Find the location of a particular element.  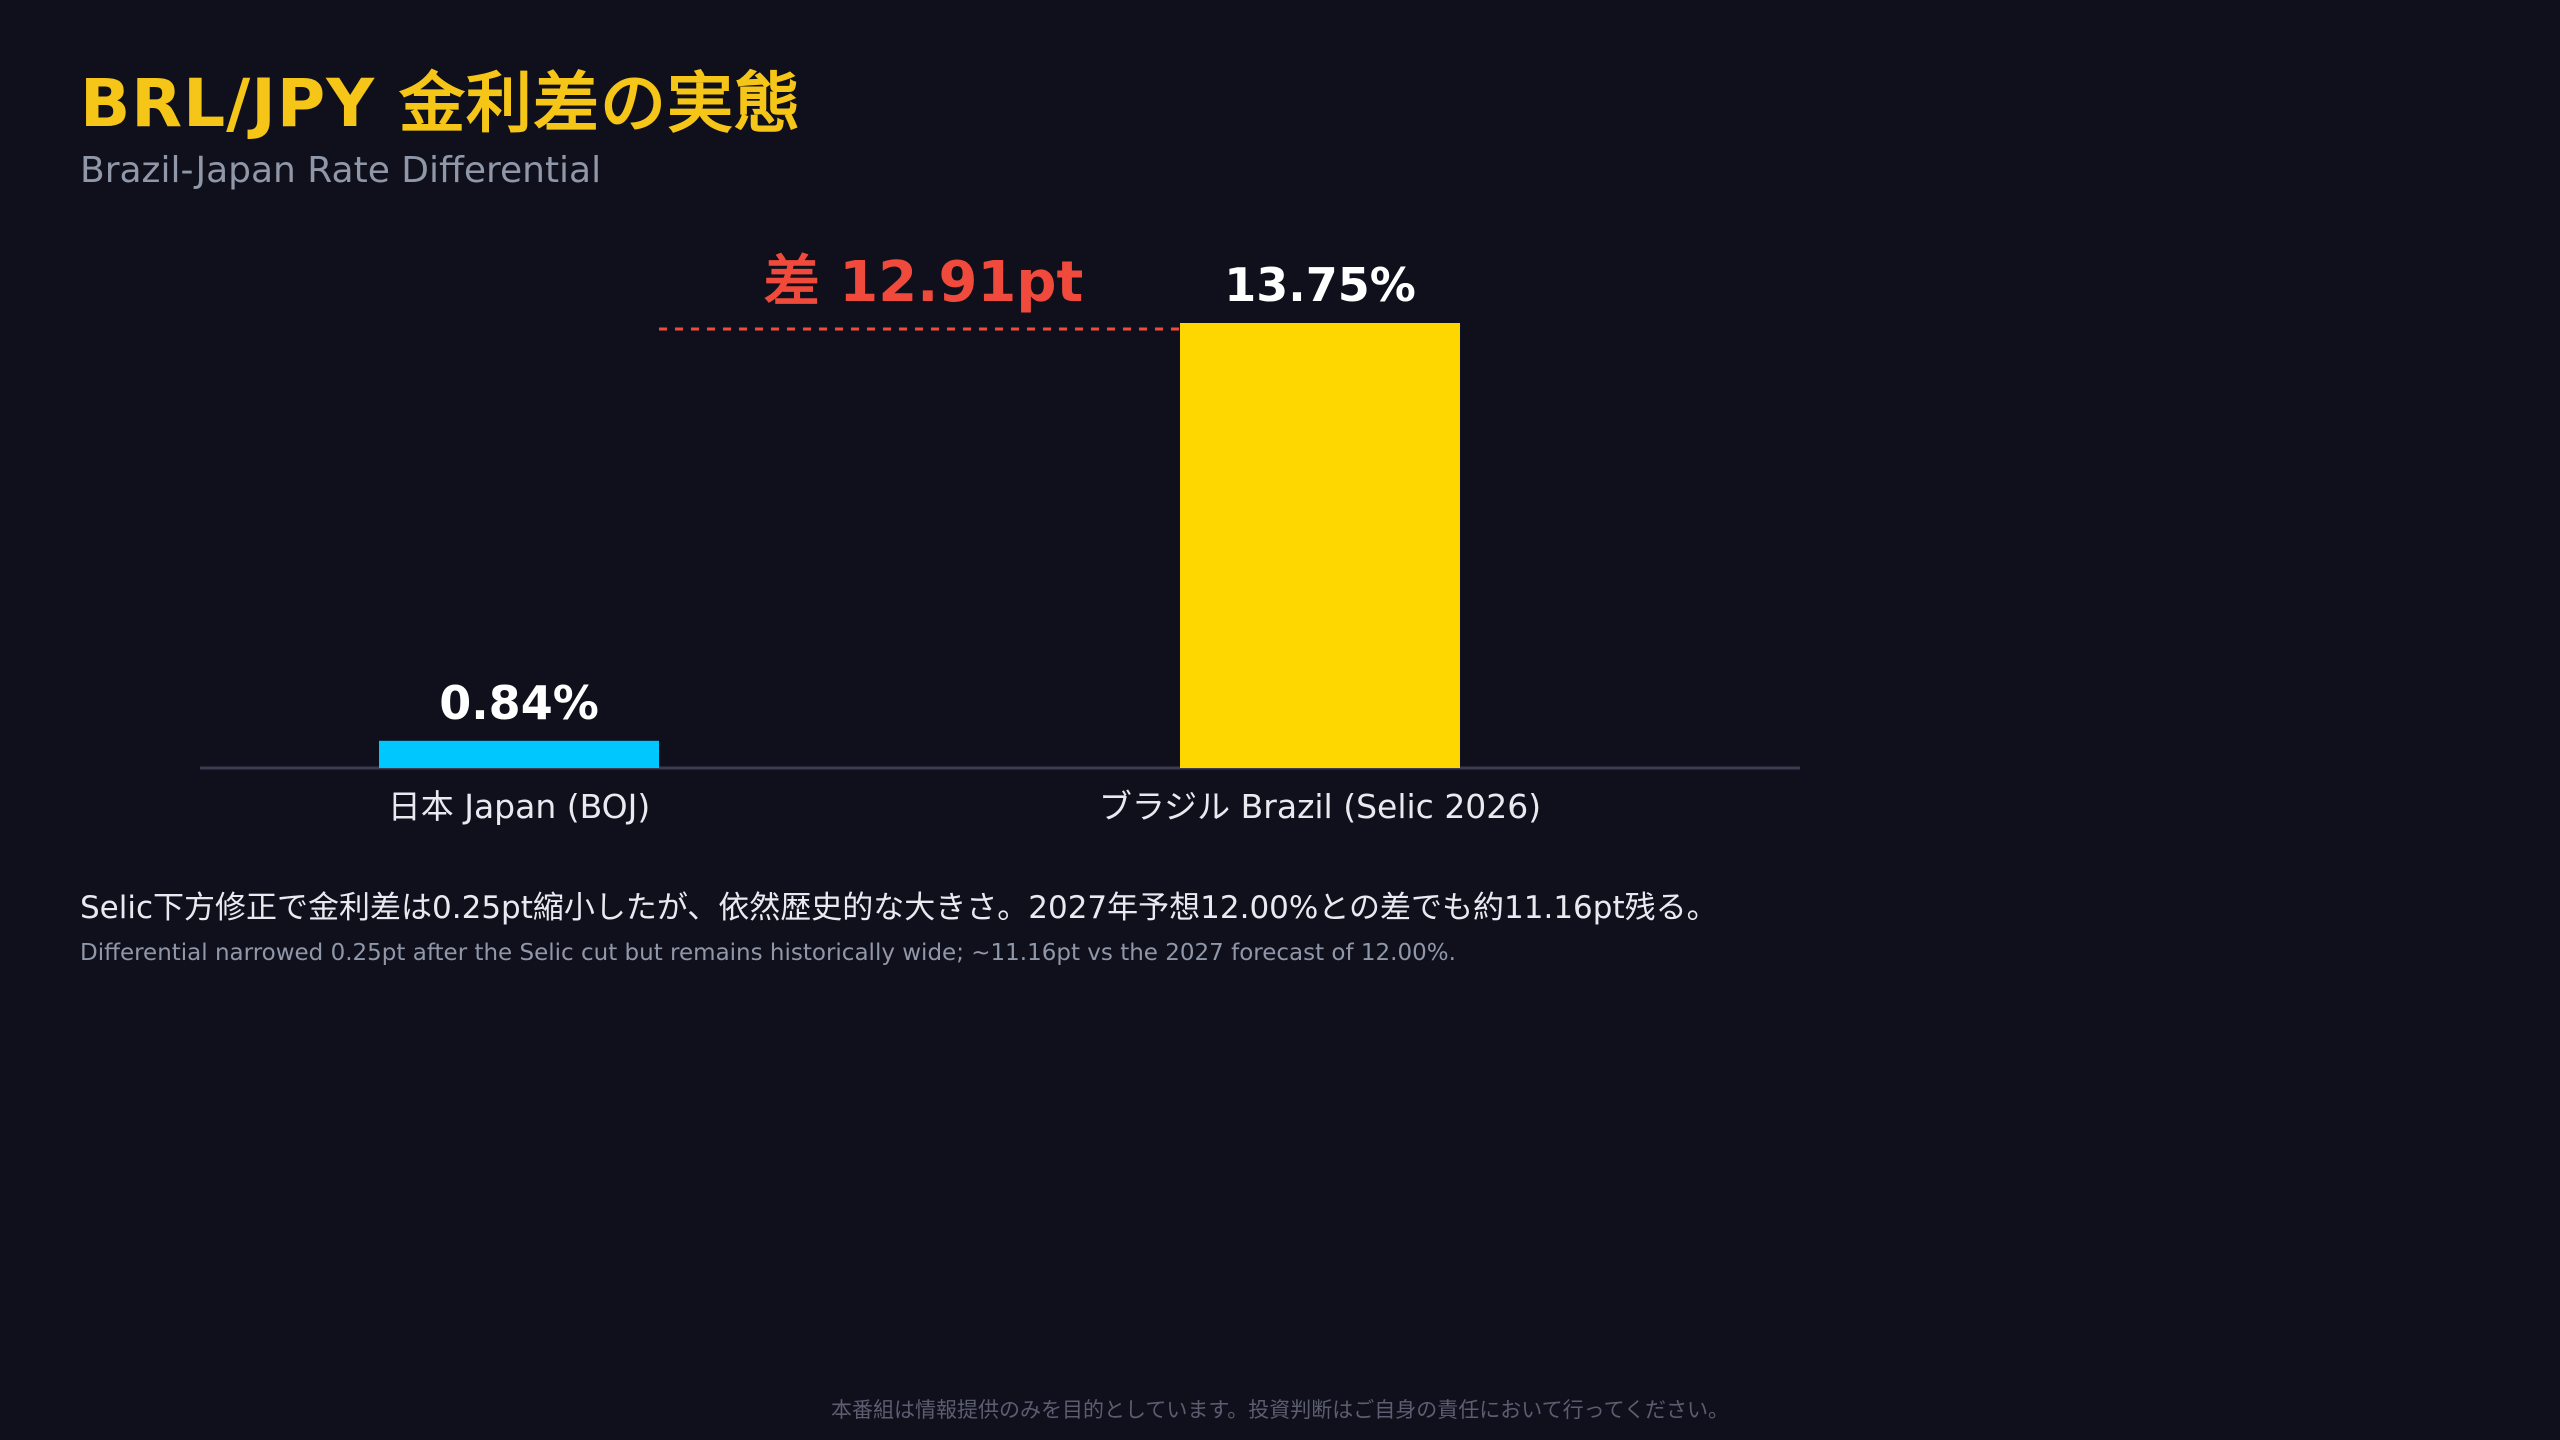

data-label-0: 0.84% is located at coordinates (519, 703).